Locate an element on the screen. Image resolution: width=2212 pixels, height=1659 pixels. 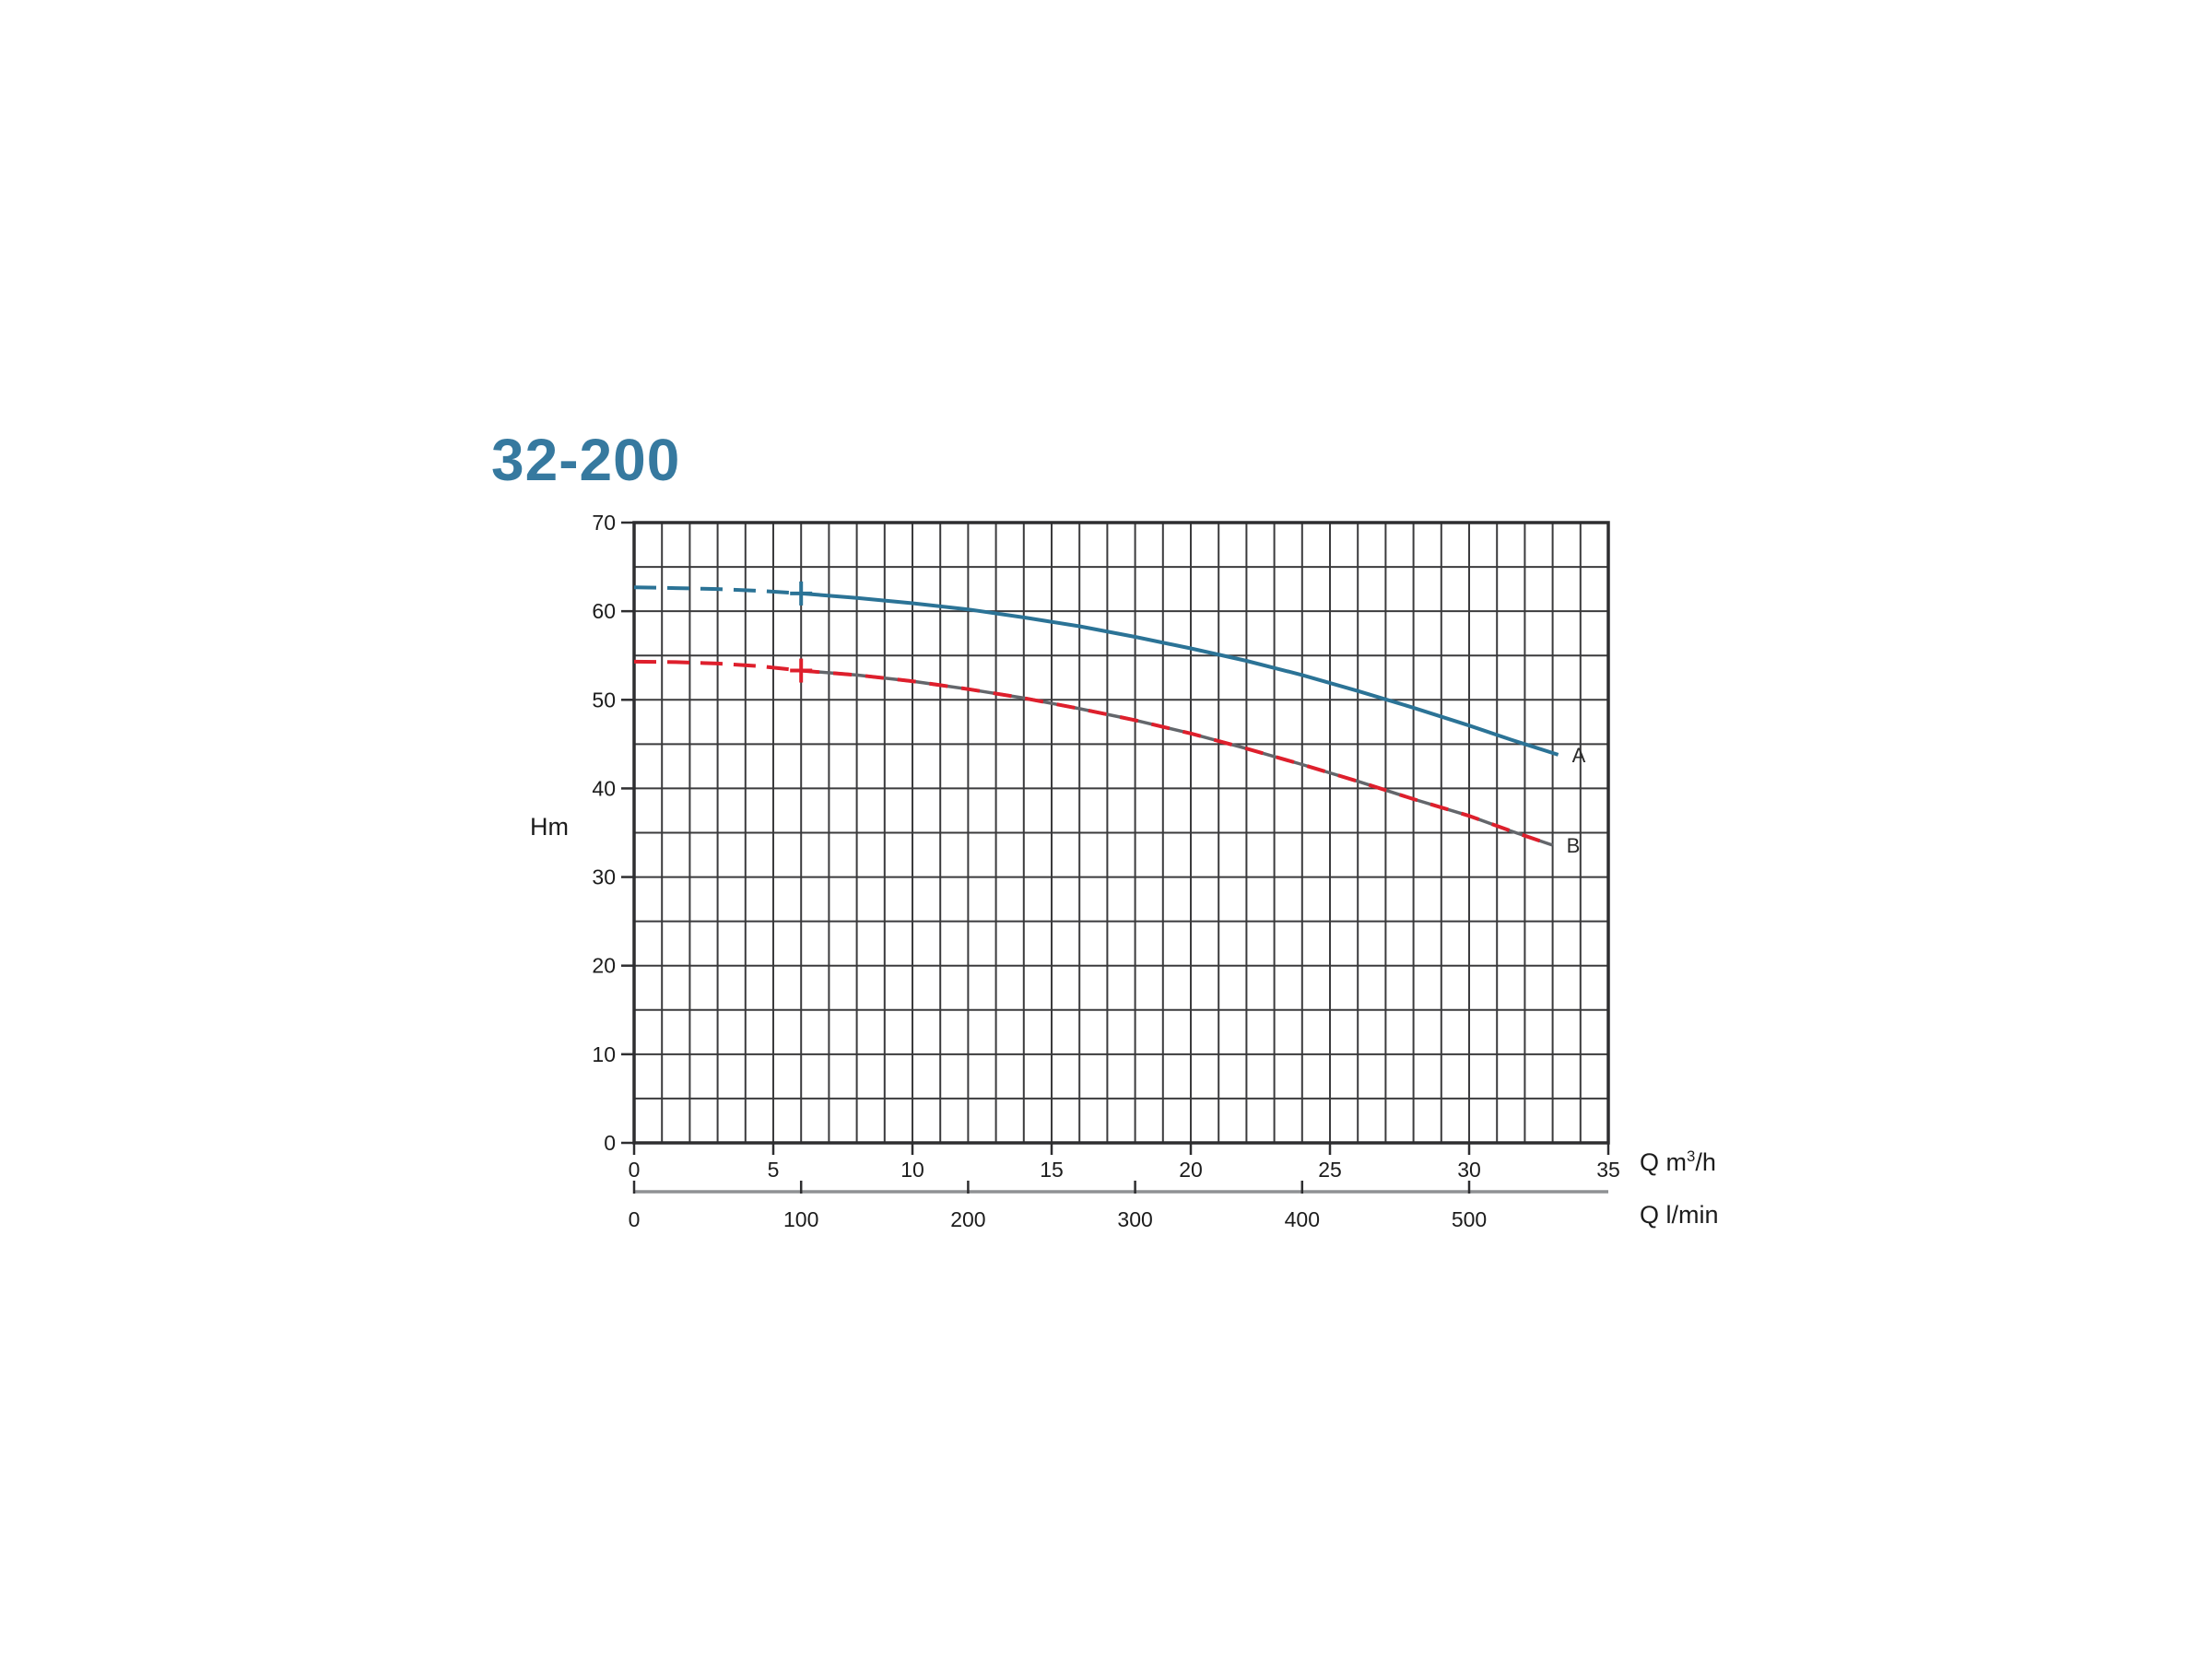
secondary-x-axis-tick-label: 100 is located at coordinates (800, 1219).